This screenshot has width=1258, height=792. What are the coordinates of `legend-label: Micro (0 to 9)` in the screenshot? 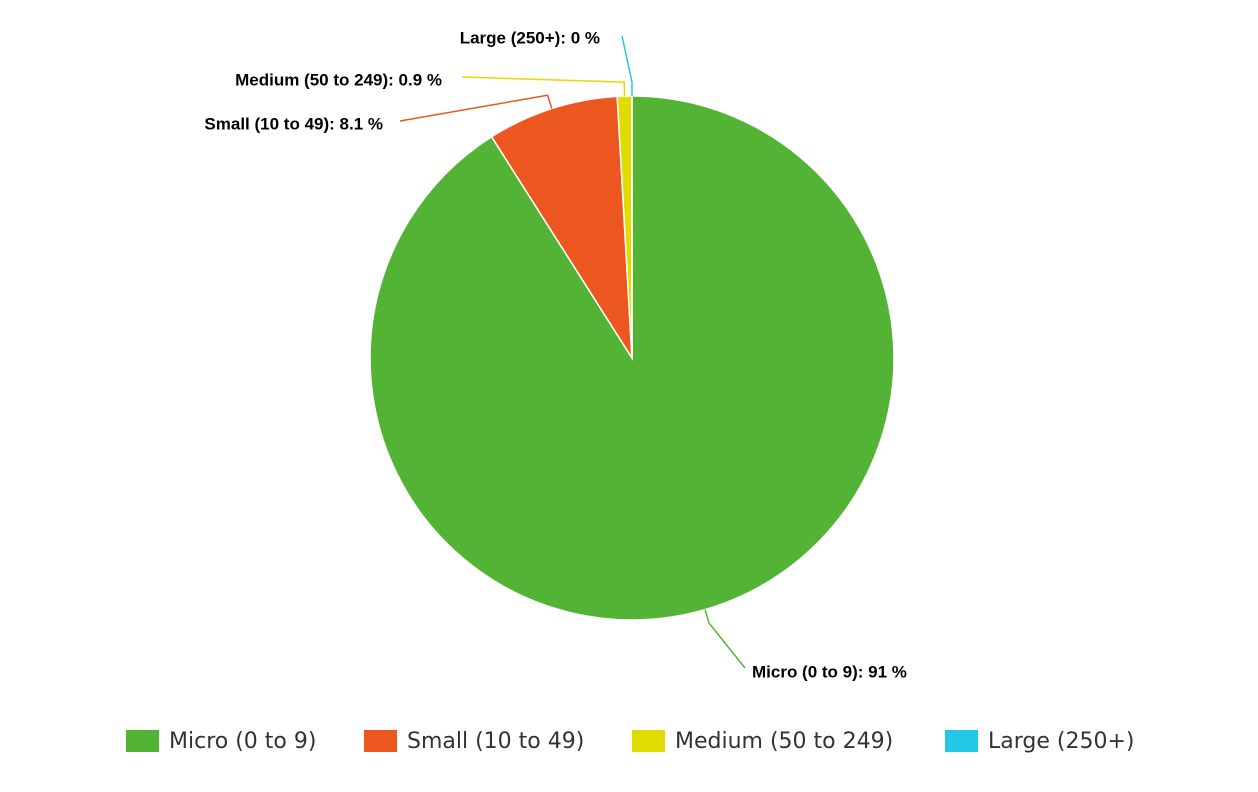 It's located at (242, 741).